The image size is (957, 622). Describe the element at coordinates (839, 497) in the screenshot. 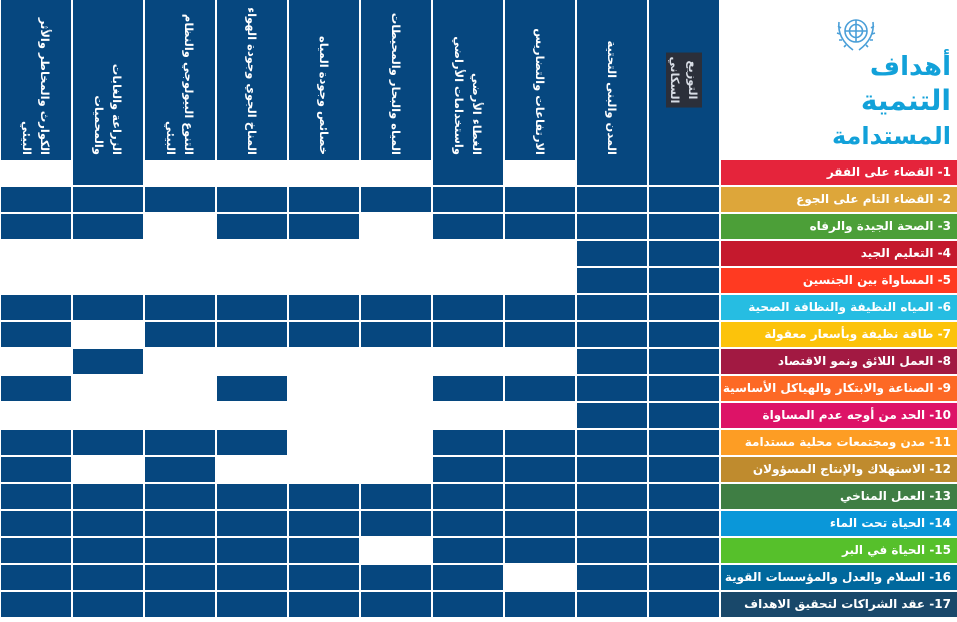

I see `goal-label: 13- العمل المناخي` at that location.